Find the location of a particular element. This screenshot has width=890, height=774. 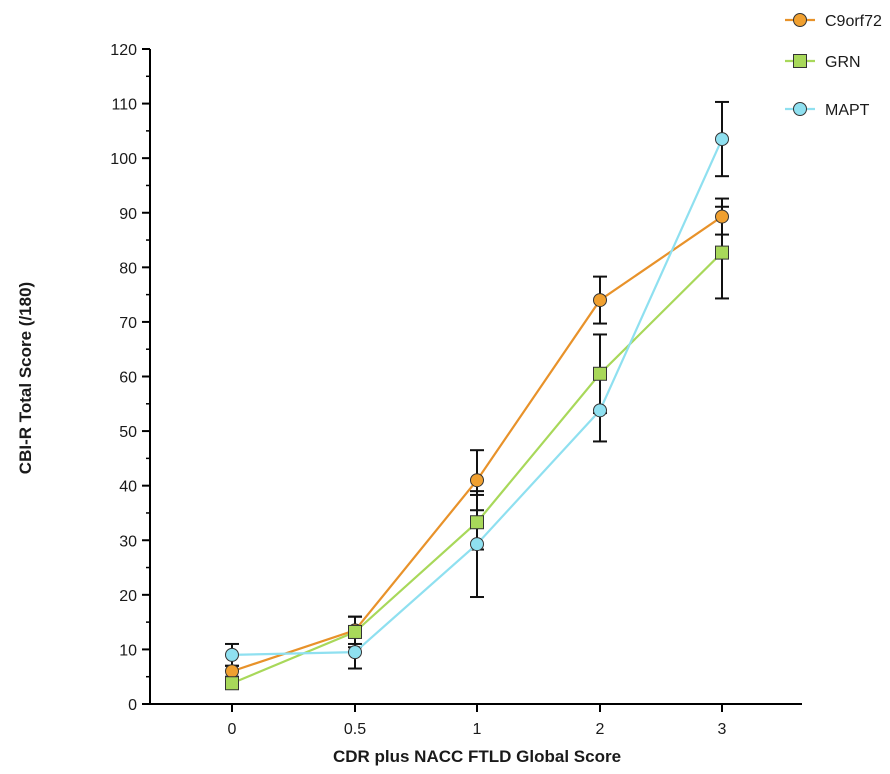

y-tick-label: 80 is located at coordinates (128, 268).